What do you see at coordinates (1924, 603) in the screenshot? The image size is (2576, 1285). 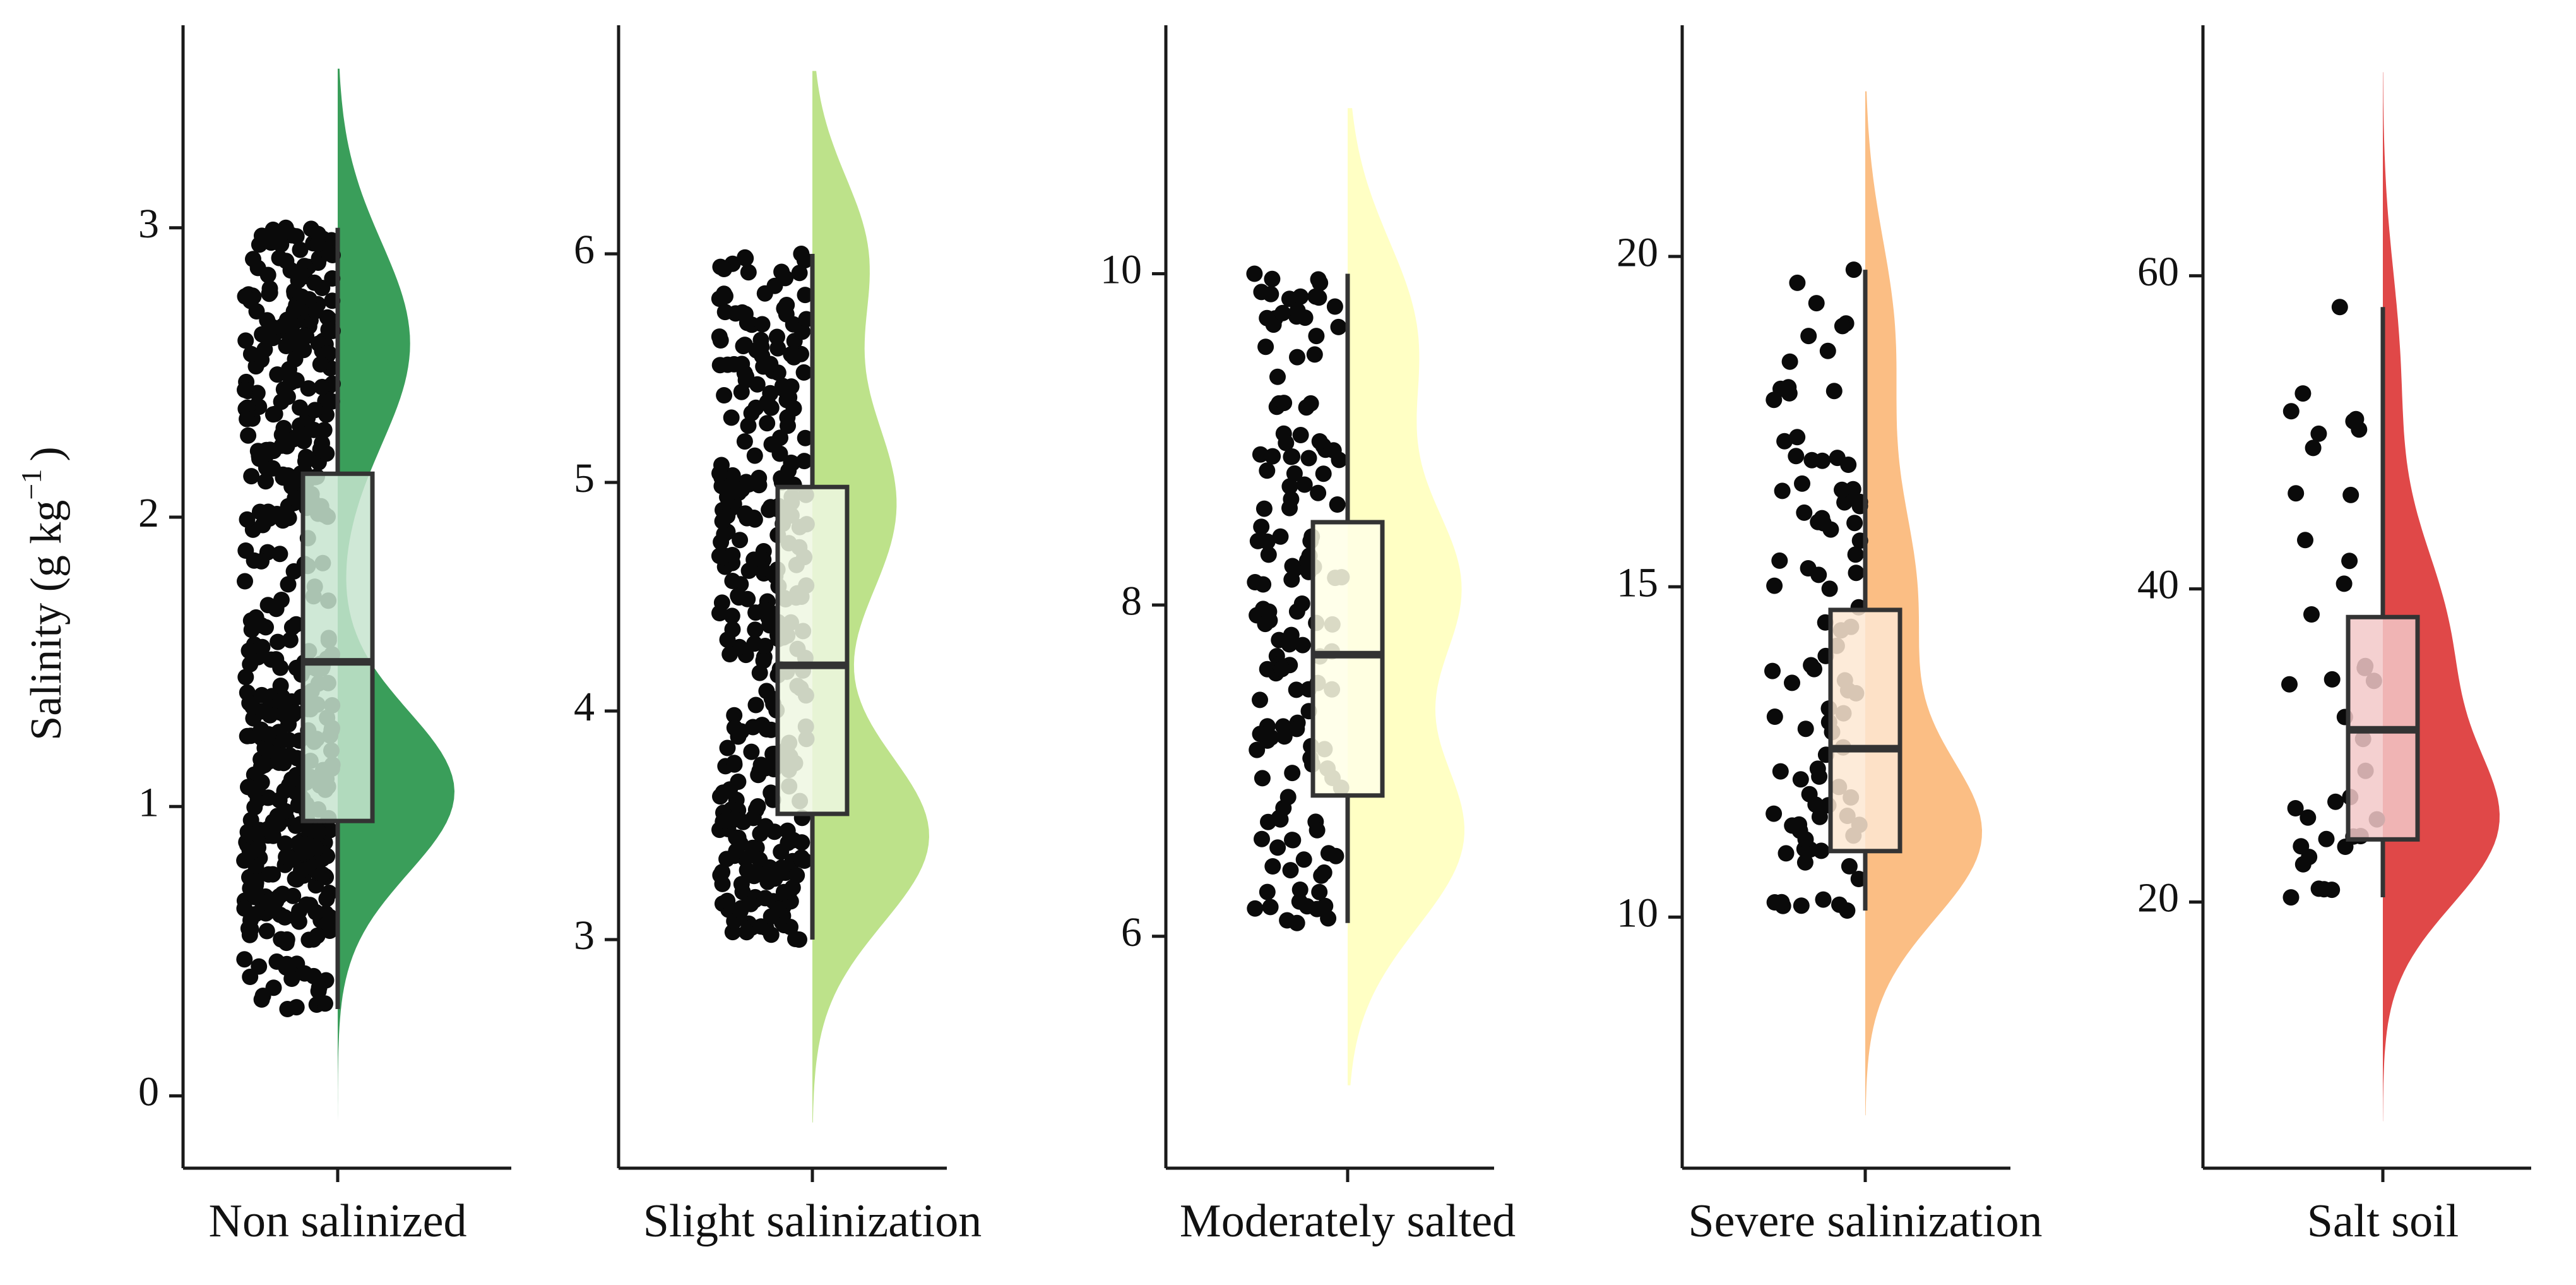 I see `density-half-violin` at bounding box center [1924, 603].